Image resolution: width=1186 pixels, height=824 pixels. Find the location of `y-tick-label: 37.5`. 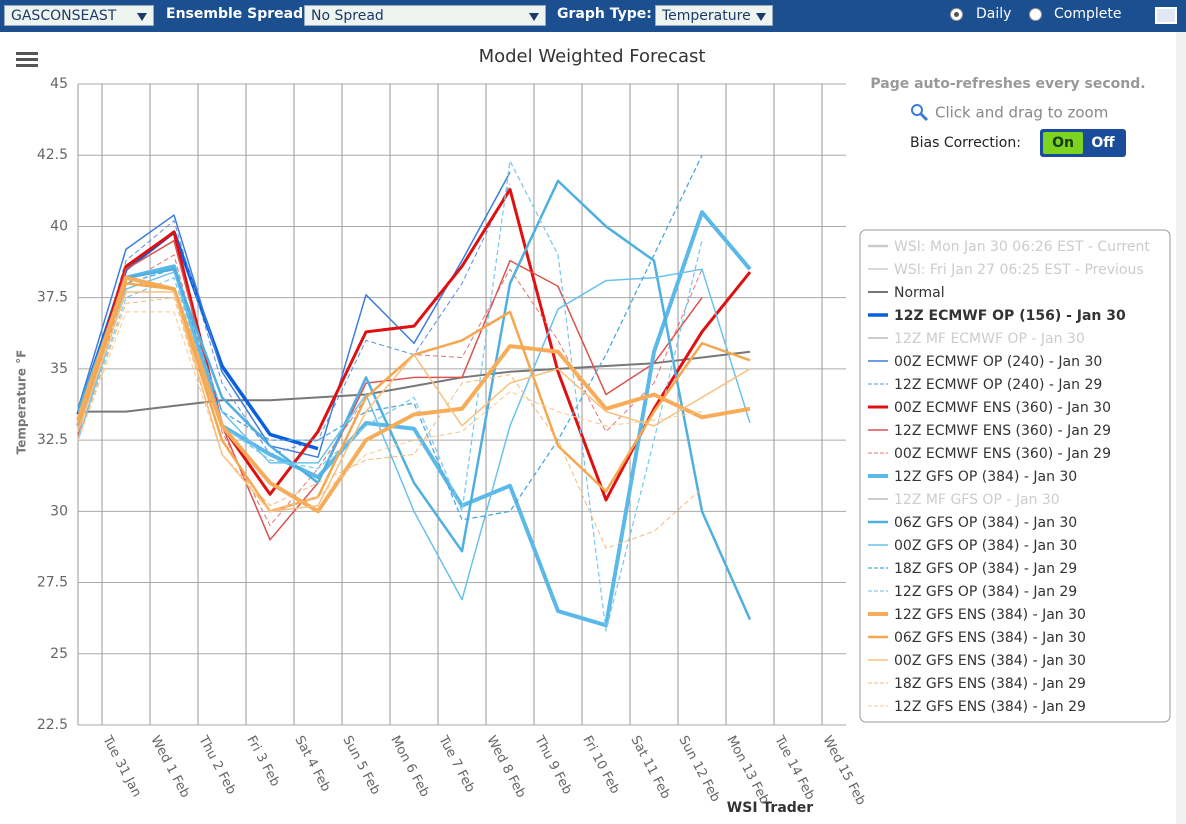

y-tick-label: 37.5 is located at coordinates (52, 298).